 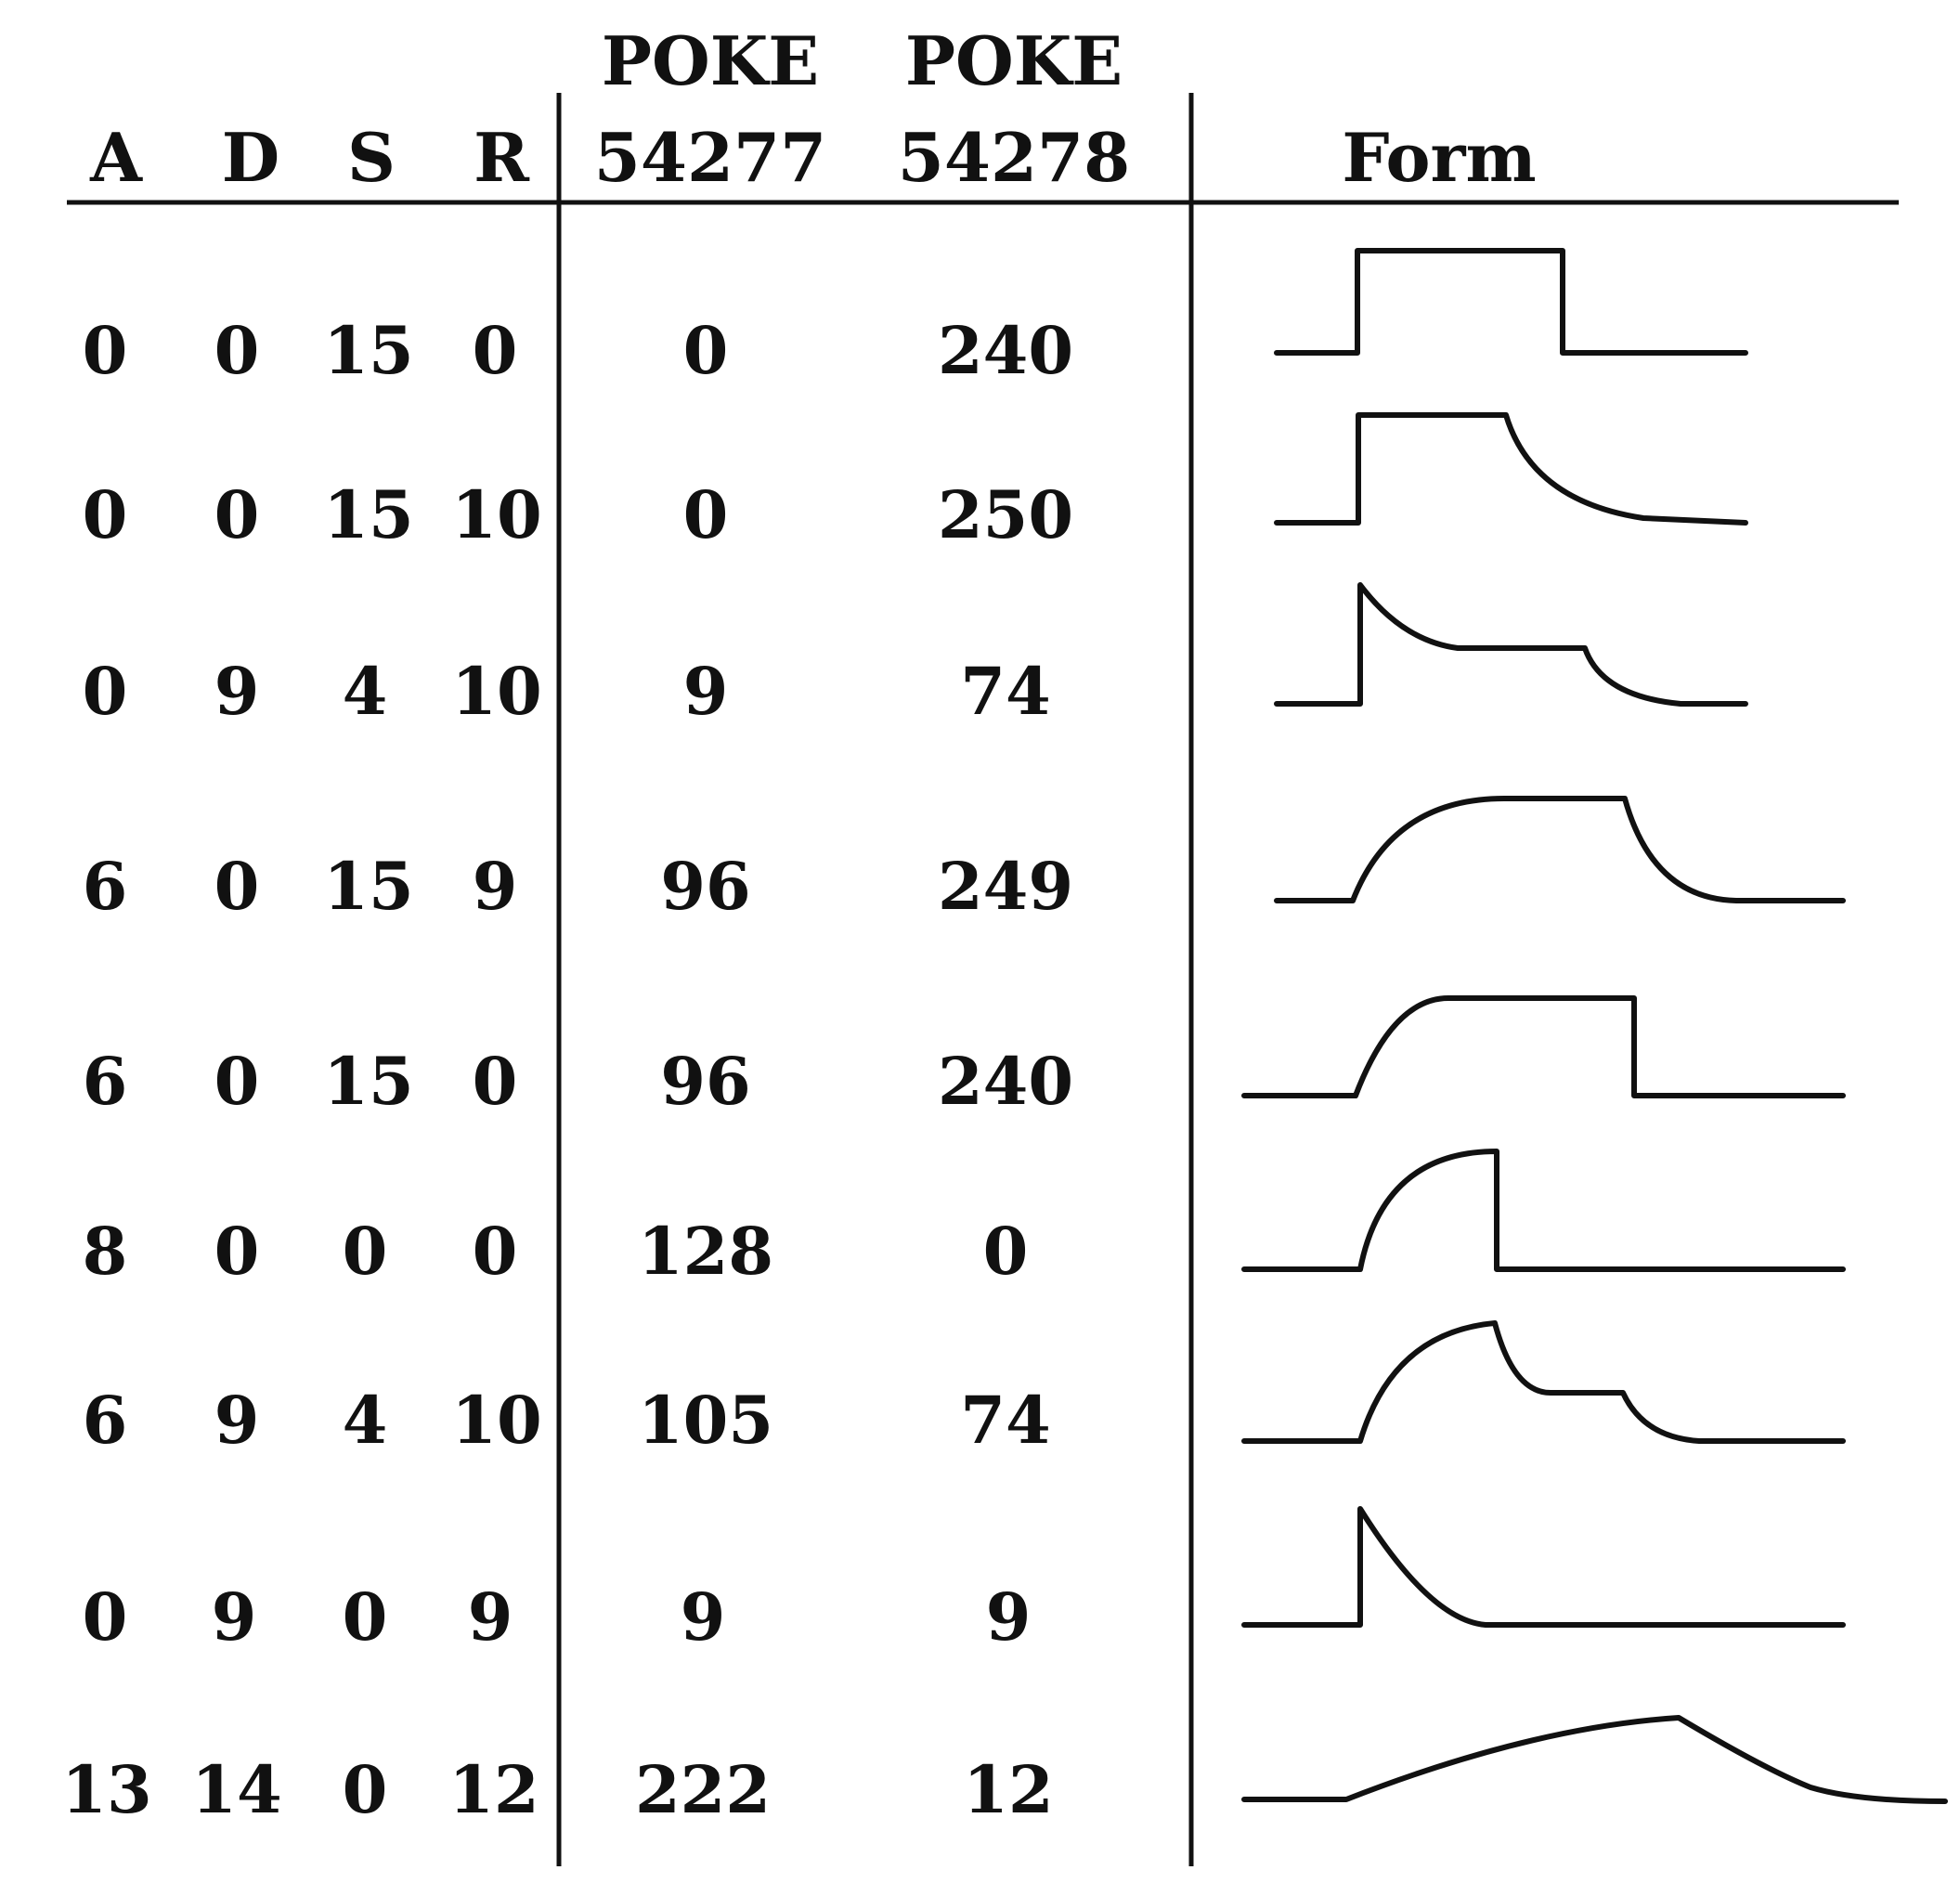 I want to click on row-6-d: 0, so click(x=237, y=1251).